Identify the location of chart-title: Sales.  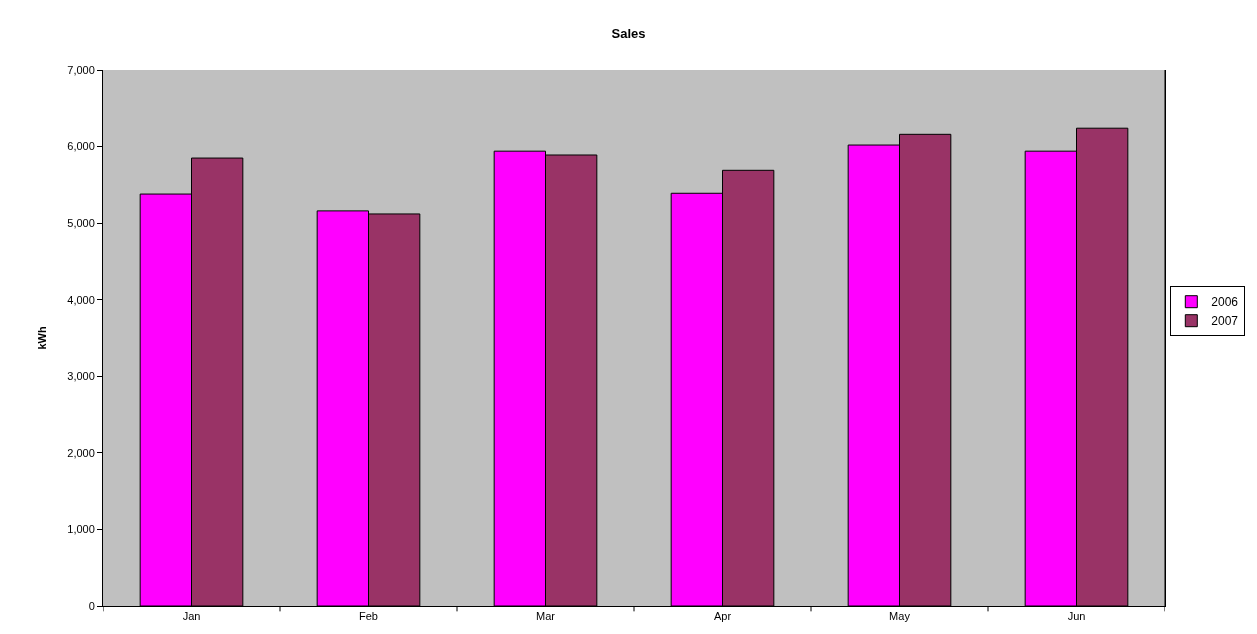
(628, 33).